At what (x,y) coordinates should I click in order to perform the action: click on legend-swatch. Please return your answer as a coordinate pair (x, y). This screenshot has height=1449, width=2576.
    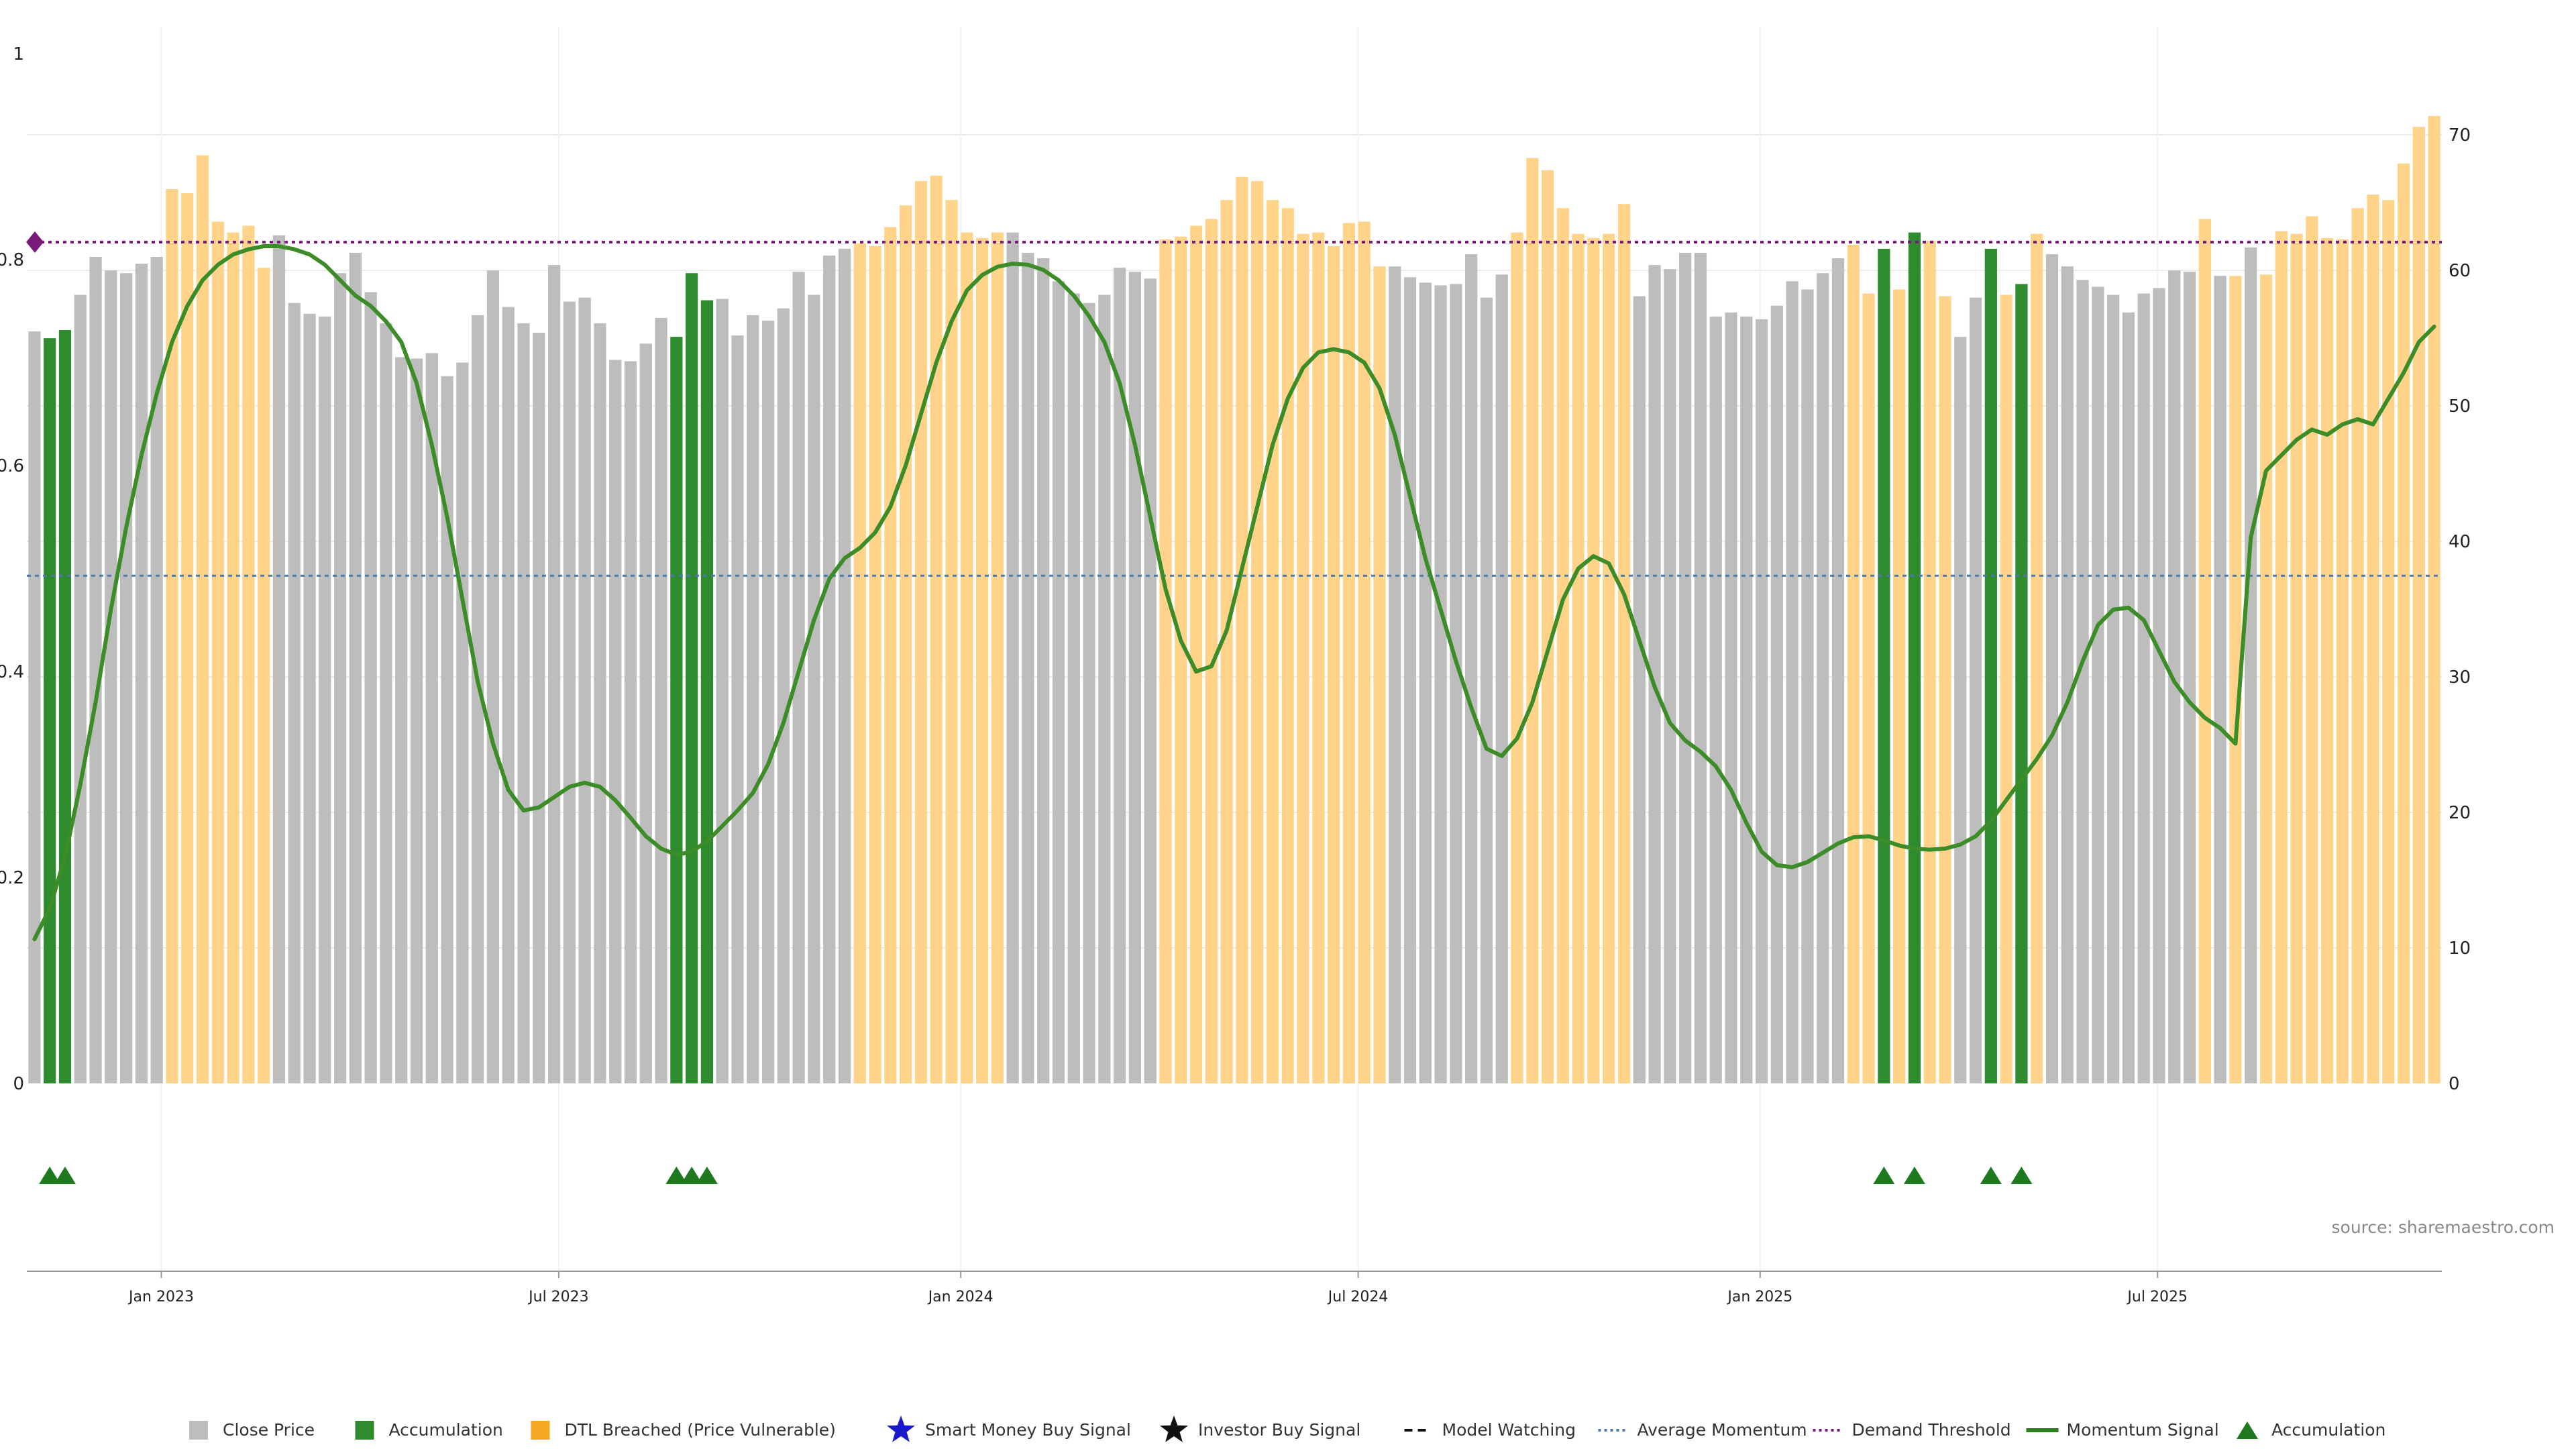
    Looking at the image, I should click on (198, 1430).